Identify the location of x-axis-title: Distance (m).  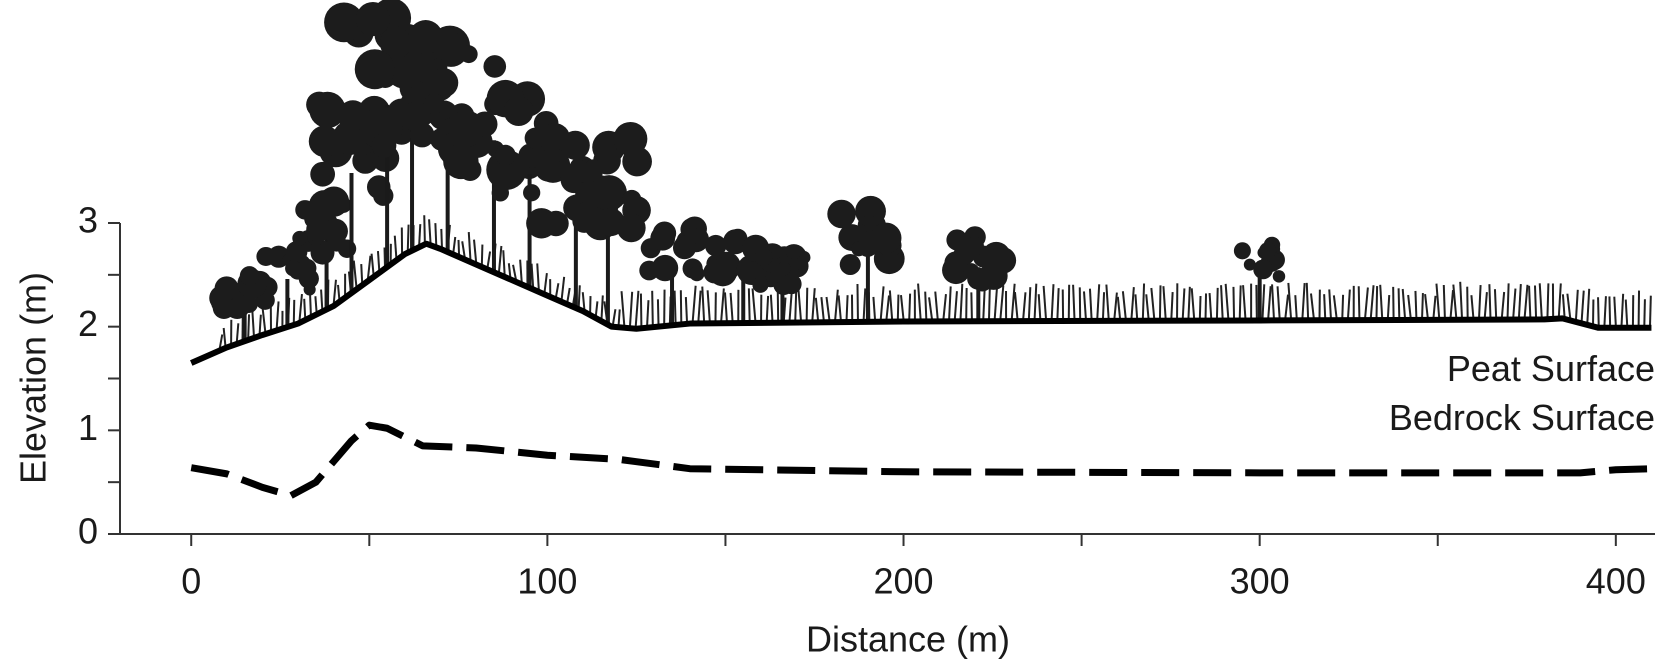
(908, 639).